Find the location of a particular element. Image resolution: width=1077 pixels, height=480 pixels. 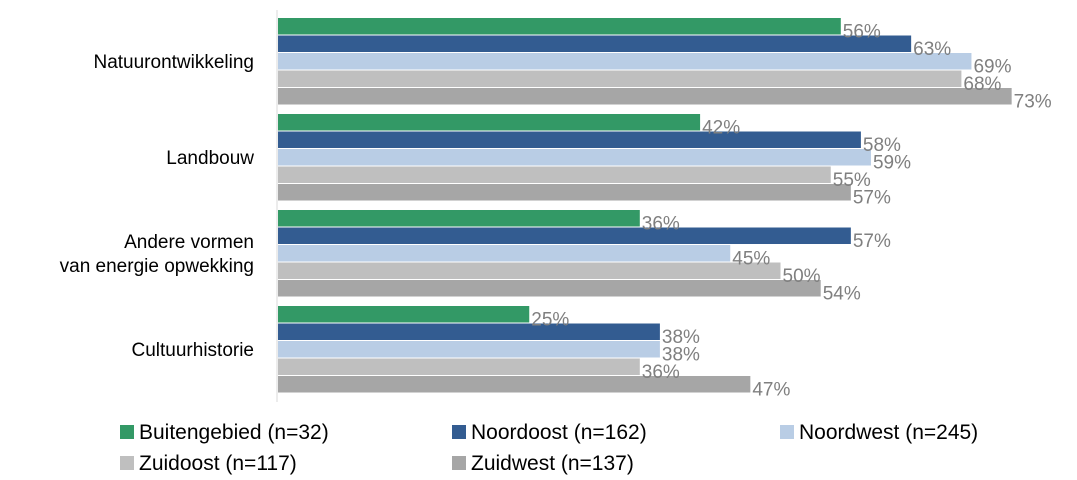

legend-label: Zuidoost (n=117) is located at coordinates (218, 463).